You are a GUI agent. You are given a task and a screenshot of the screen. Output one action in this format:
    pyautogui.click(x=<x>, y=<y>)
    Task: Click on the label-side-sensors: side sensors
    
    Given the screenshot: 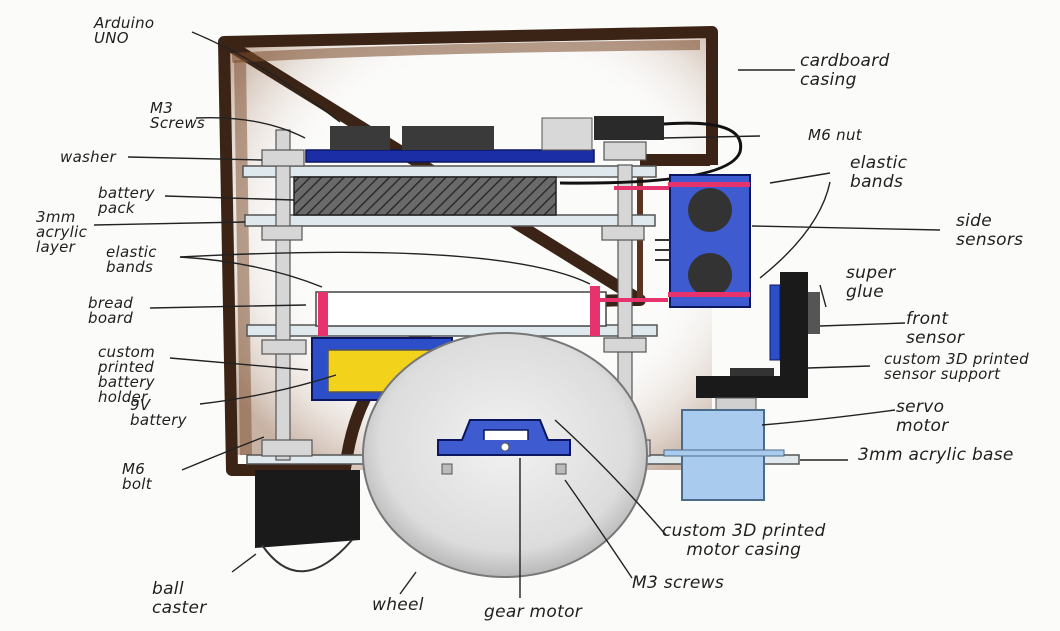 What is the action you would take?
    pyautogui.click(x=990, y=230)
    